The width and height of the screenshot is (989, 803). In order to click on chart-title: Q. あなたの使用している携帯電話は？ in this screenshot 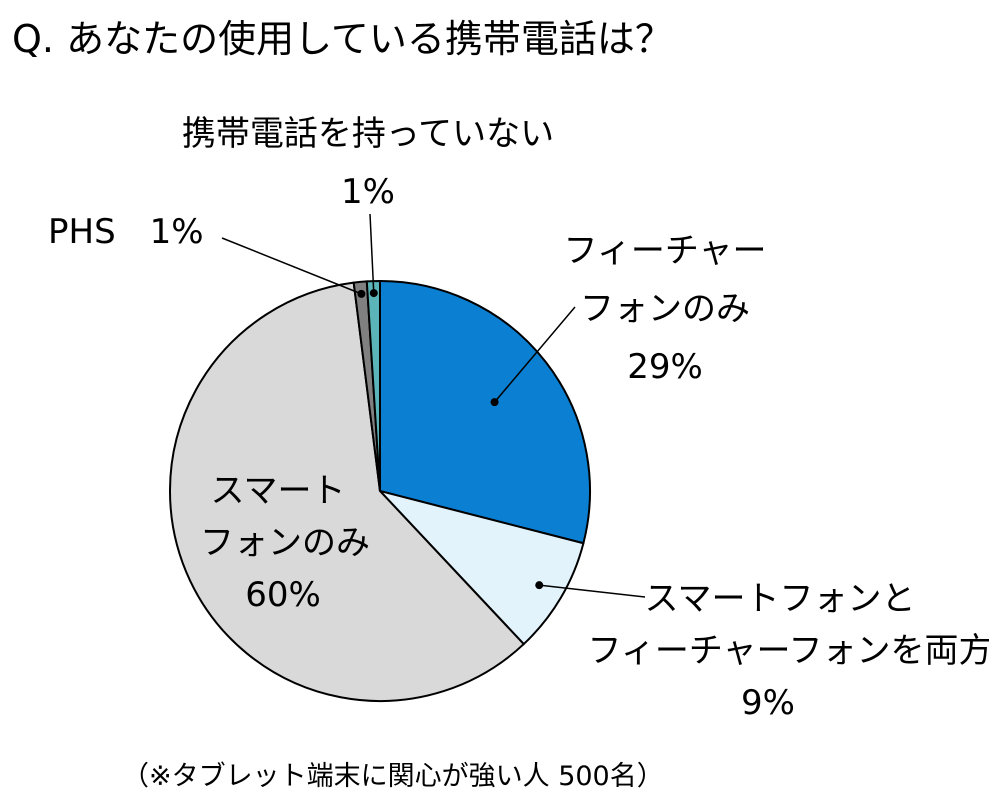, I will do `click(342, 39)`.